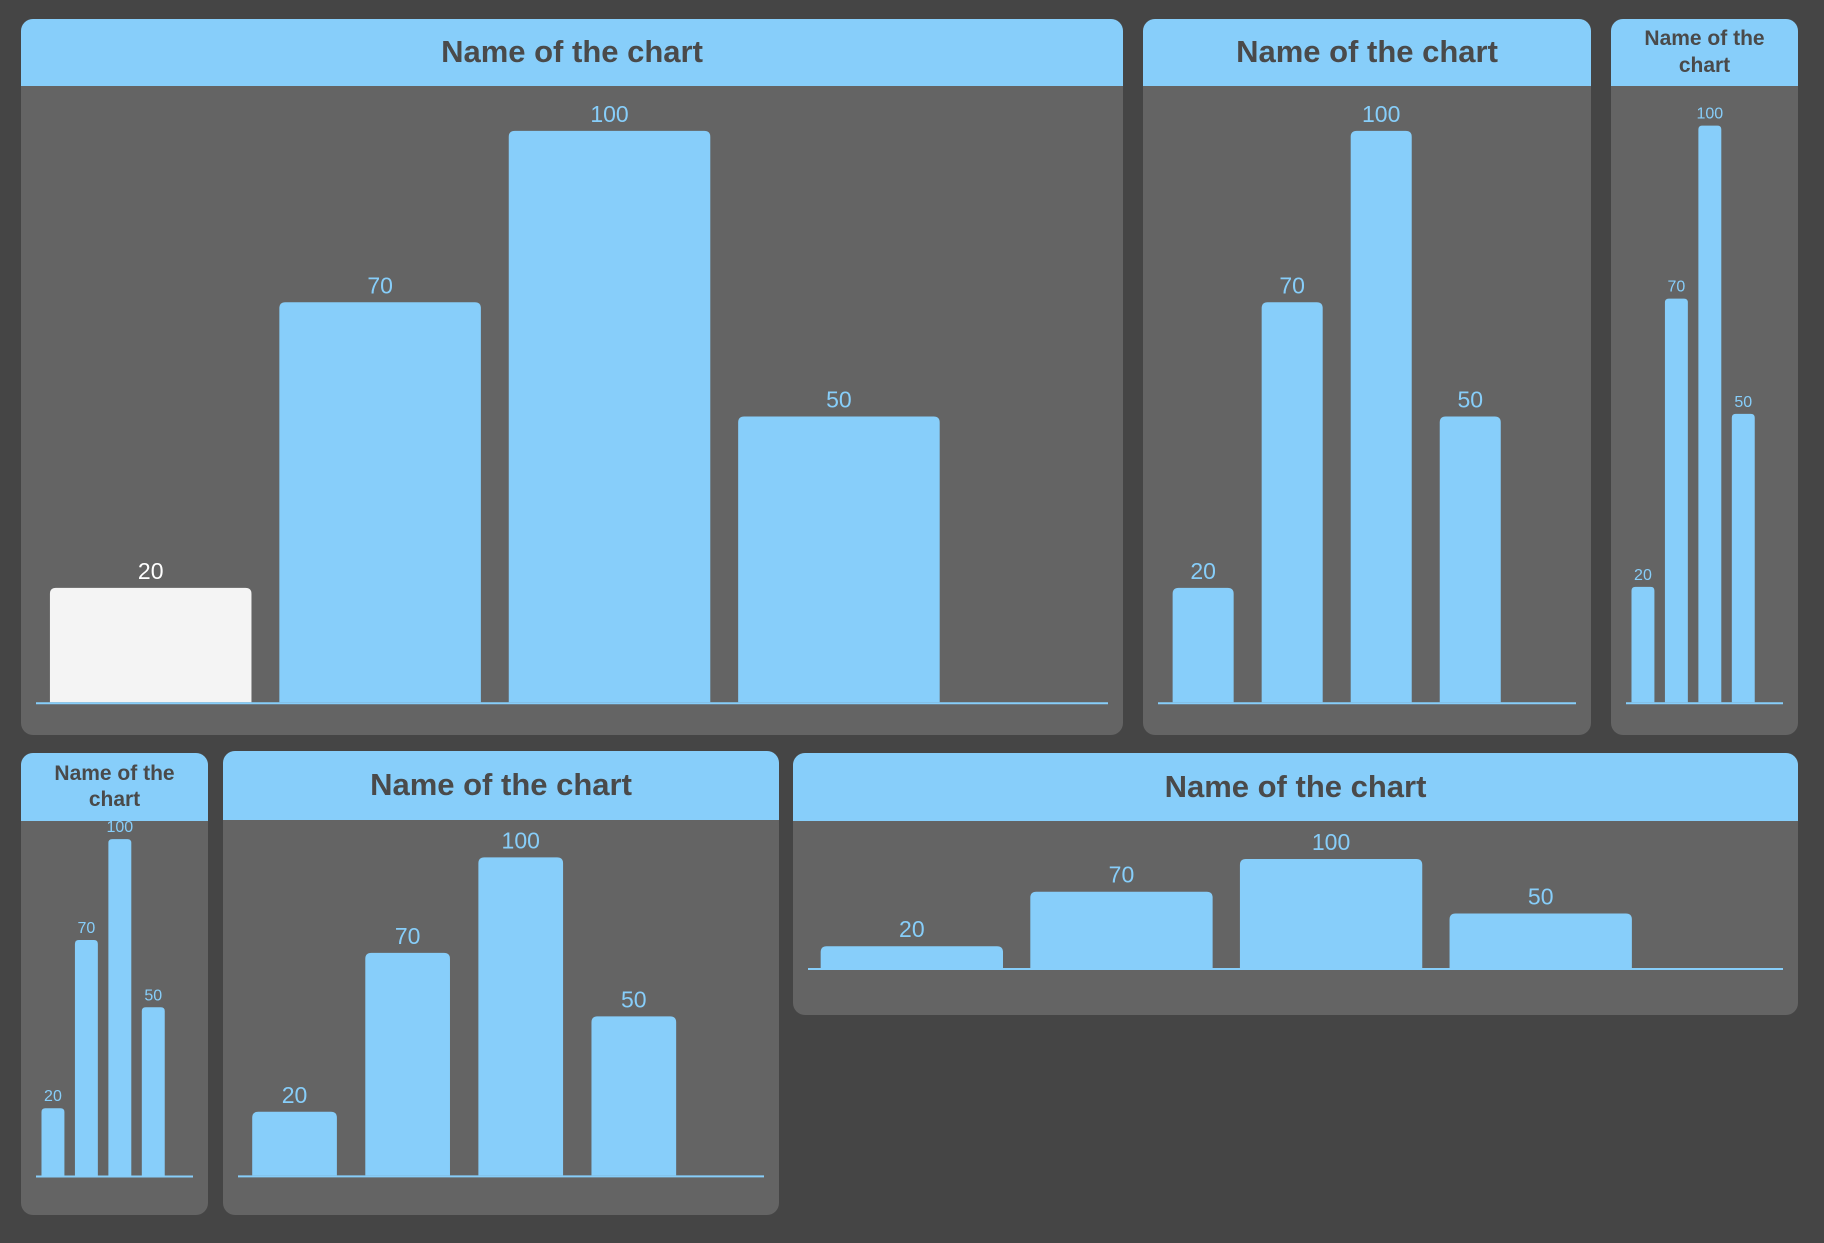  I want to click on chart-plot-6: 20 70 100 50, so click(1295, 918).